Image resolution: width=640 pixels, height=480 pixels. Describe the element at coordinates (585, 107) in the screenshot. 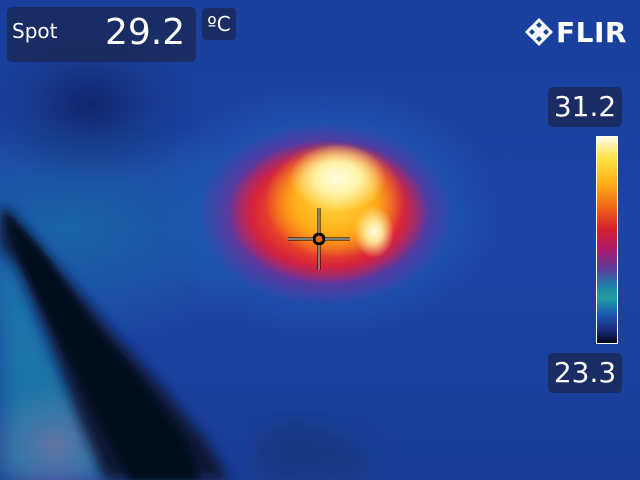

I see `scale-max-temperature: 31.2` at that location.